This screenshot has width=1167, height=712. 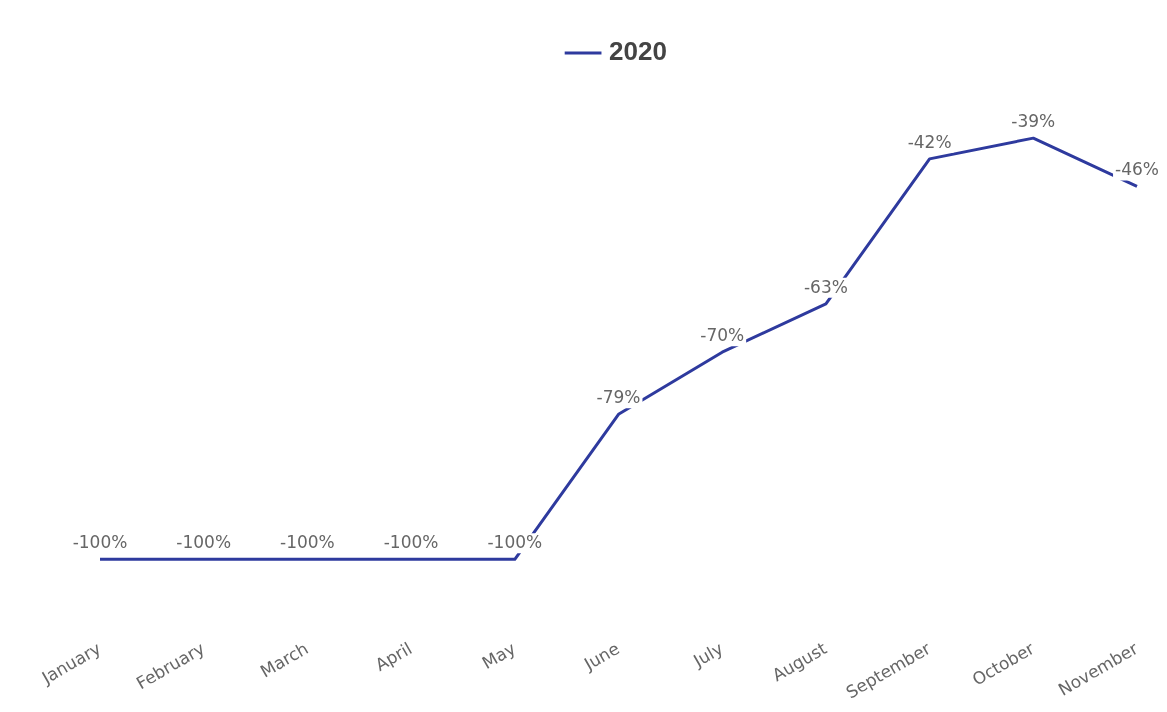 What do you see at coordinates (1137, 169) in the screenshot?
I see `data-label: -46%` at bounding box center [1137, 169].